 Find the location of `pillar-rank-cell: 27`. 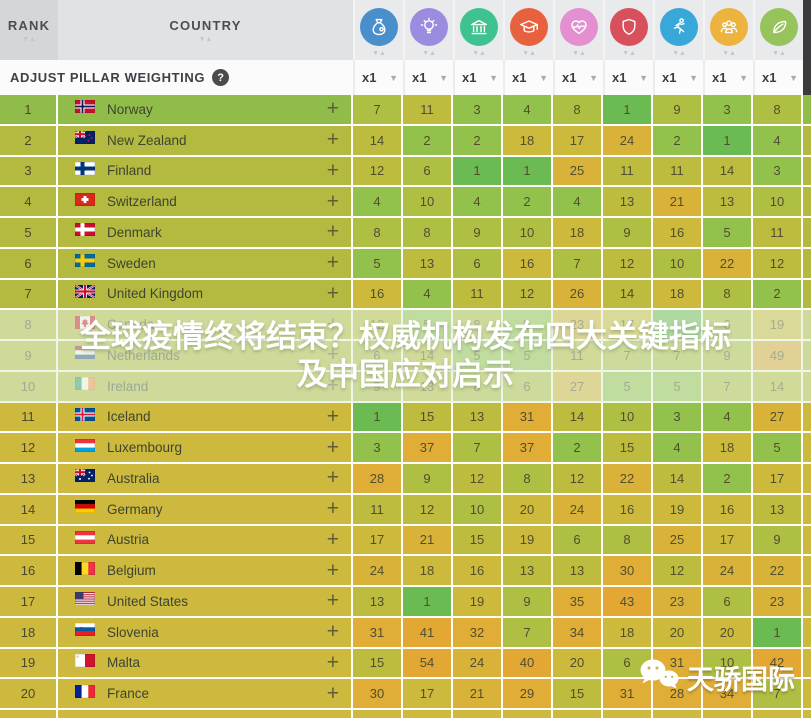

pillar-rank-cell: 27 is located at coordinates (778, 417).